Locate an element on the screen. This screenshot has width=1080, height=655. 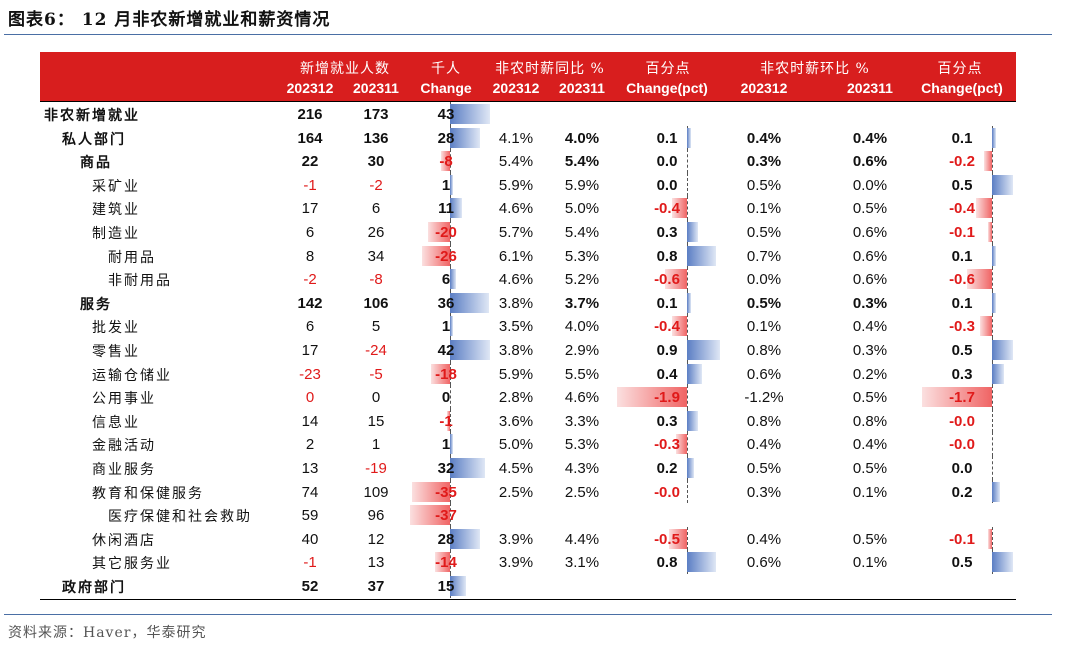
cell-y1: 2.8% is located at coordinates (516, 398).